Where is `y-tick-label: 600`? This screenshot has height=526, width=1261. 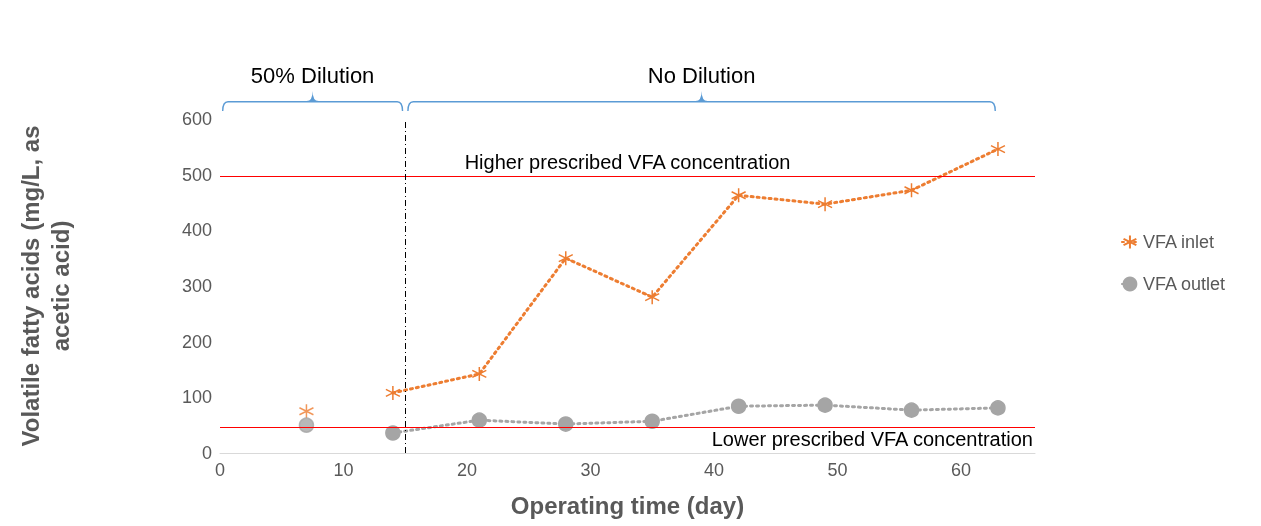
y-tick-label: 600 is located at coordinates (196, 119).